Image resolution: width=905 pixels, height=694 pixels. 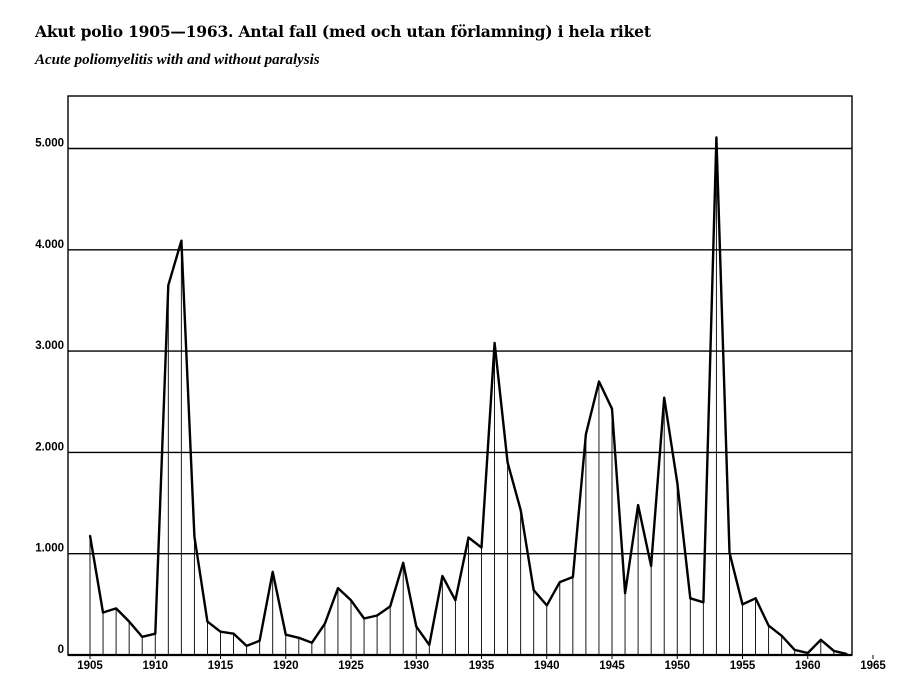 What do you see at coordinates (690, 598) in the screenshot?
I see `data-point-1951` at bounding box center [690, 598].